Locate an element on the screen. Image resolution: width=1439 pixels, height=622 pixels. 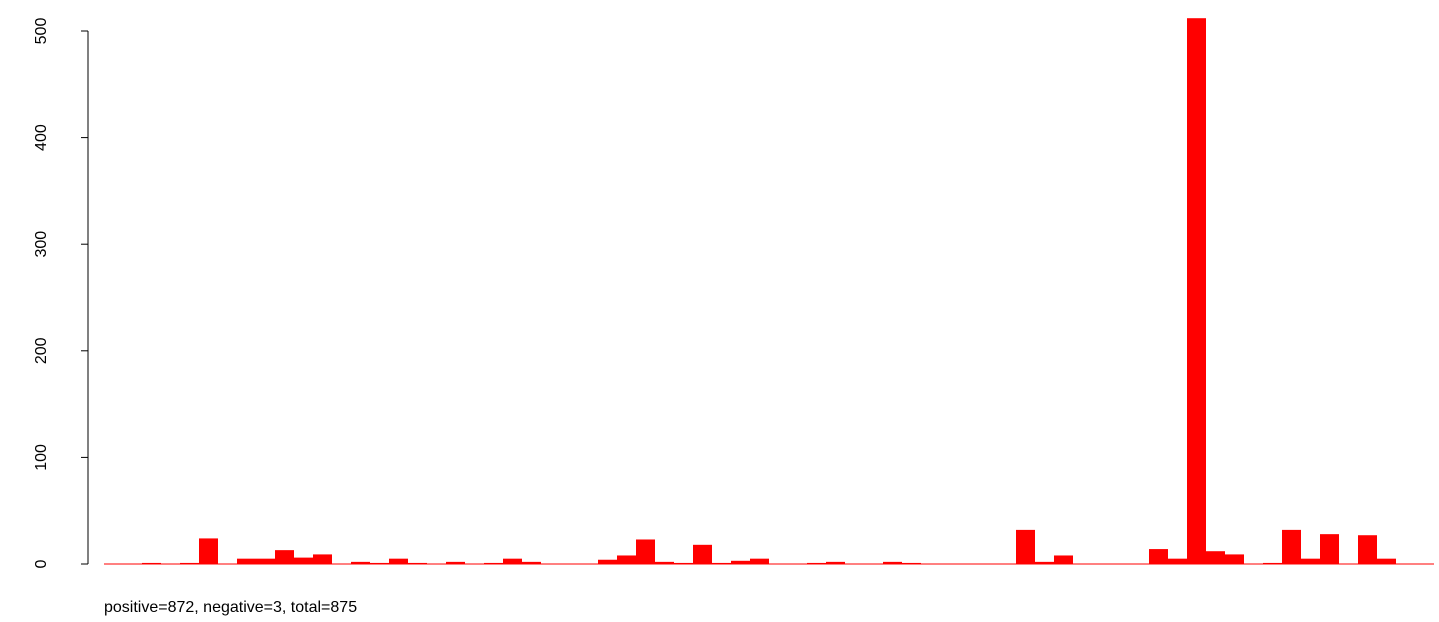
y-tick-label: 500 is located at coordinates (41, 31).